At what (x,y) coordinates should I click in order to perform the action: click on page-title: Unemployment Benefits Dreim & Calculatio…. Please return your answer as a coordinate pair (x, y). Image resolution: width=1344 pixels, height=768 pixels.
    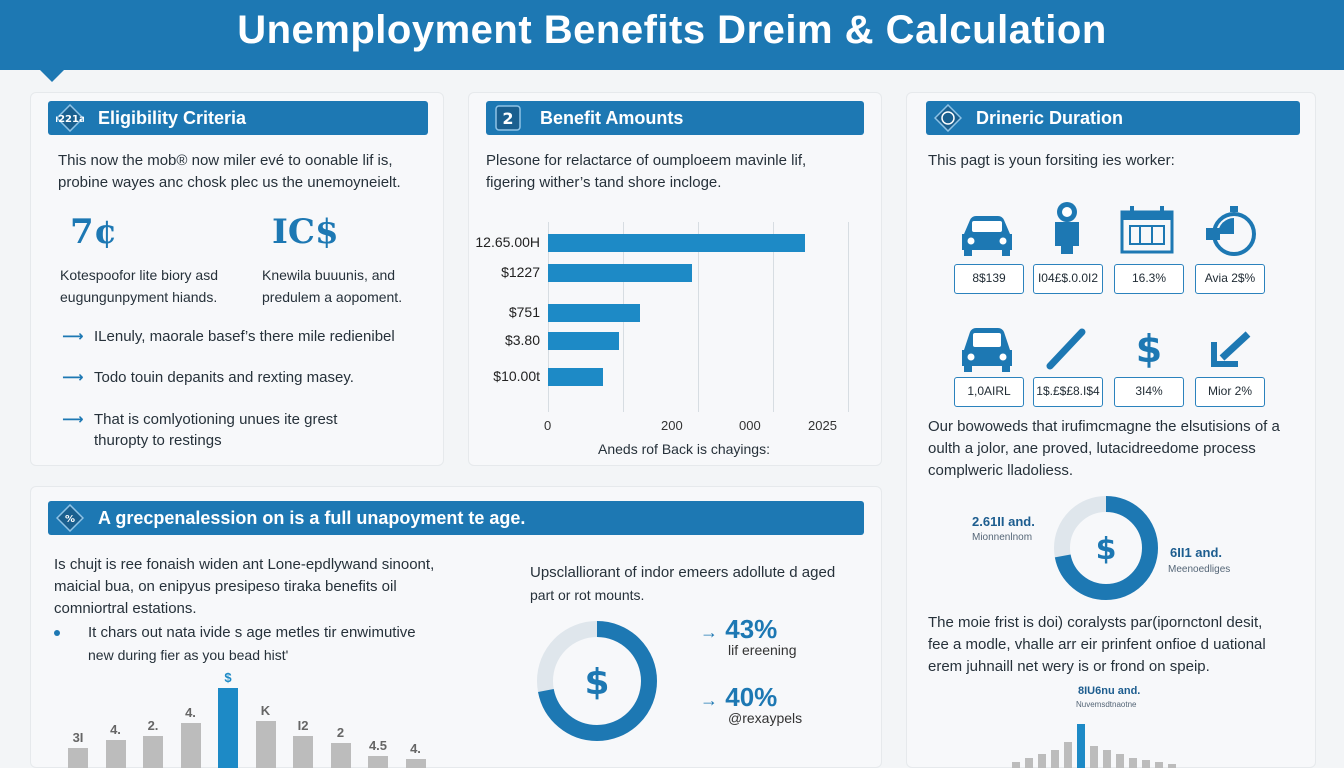
    Looking at the image, I should click on (672, 30).